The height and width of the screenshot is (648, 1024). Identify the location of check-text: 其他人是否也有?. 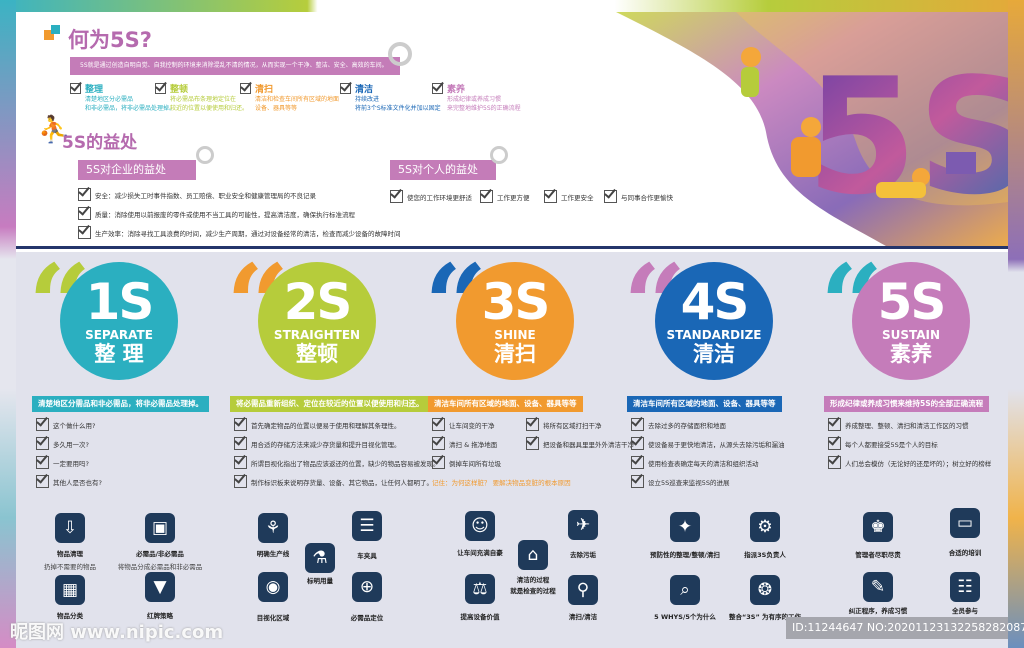
(77, 482).